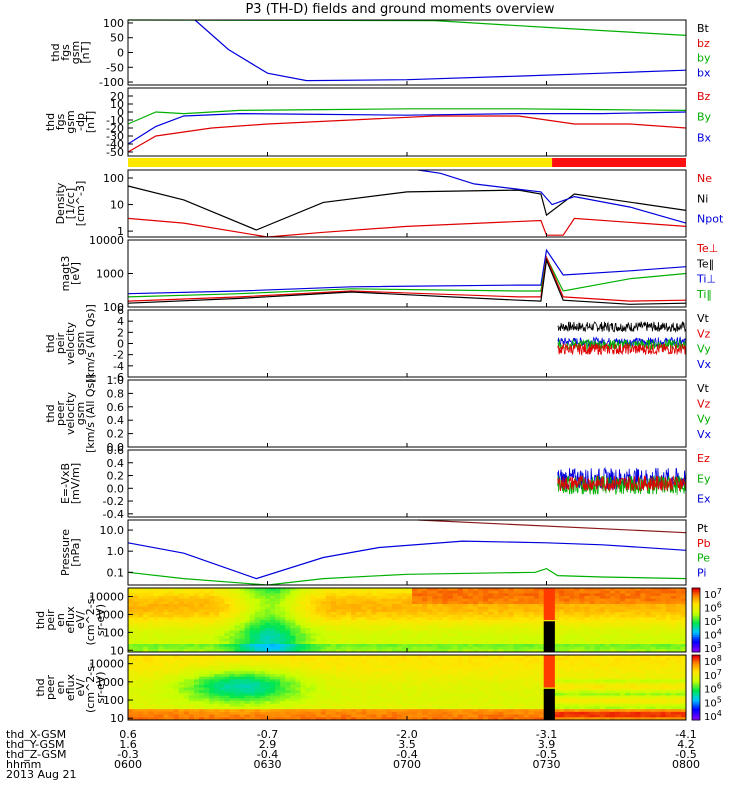 This screenshot has height=800, width=750. What do you see at coordinates (703, 528) in the screenshot?
I see `legend-Pt: Pt` at bounding box center [703, 528].